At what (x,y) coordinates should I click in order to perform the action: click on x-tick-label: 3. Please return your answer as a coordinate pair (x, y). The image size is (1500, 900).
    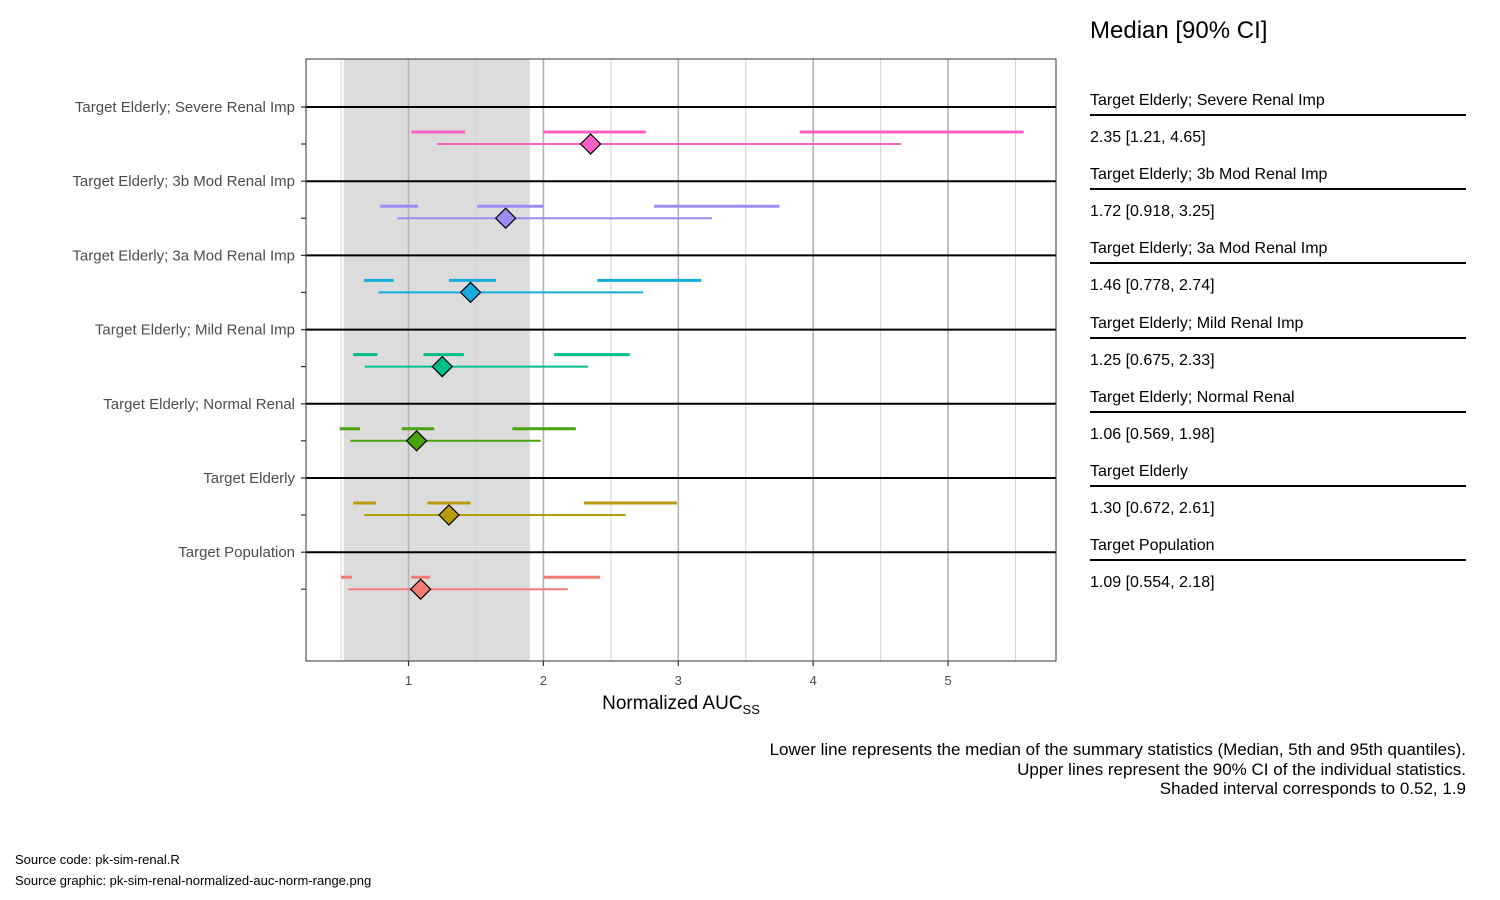
    Looking at the image, I should click on (678, 680).